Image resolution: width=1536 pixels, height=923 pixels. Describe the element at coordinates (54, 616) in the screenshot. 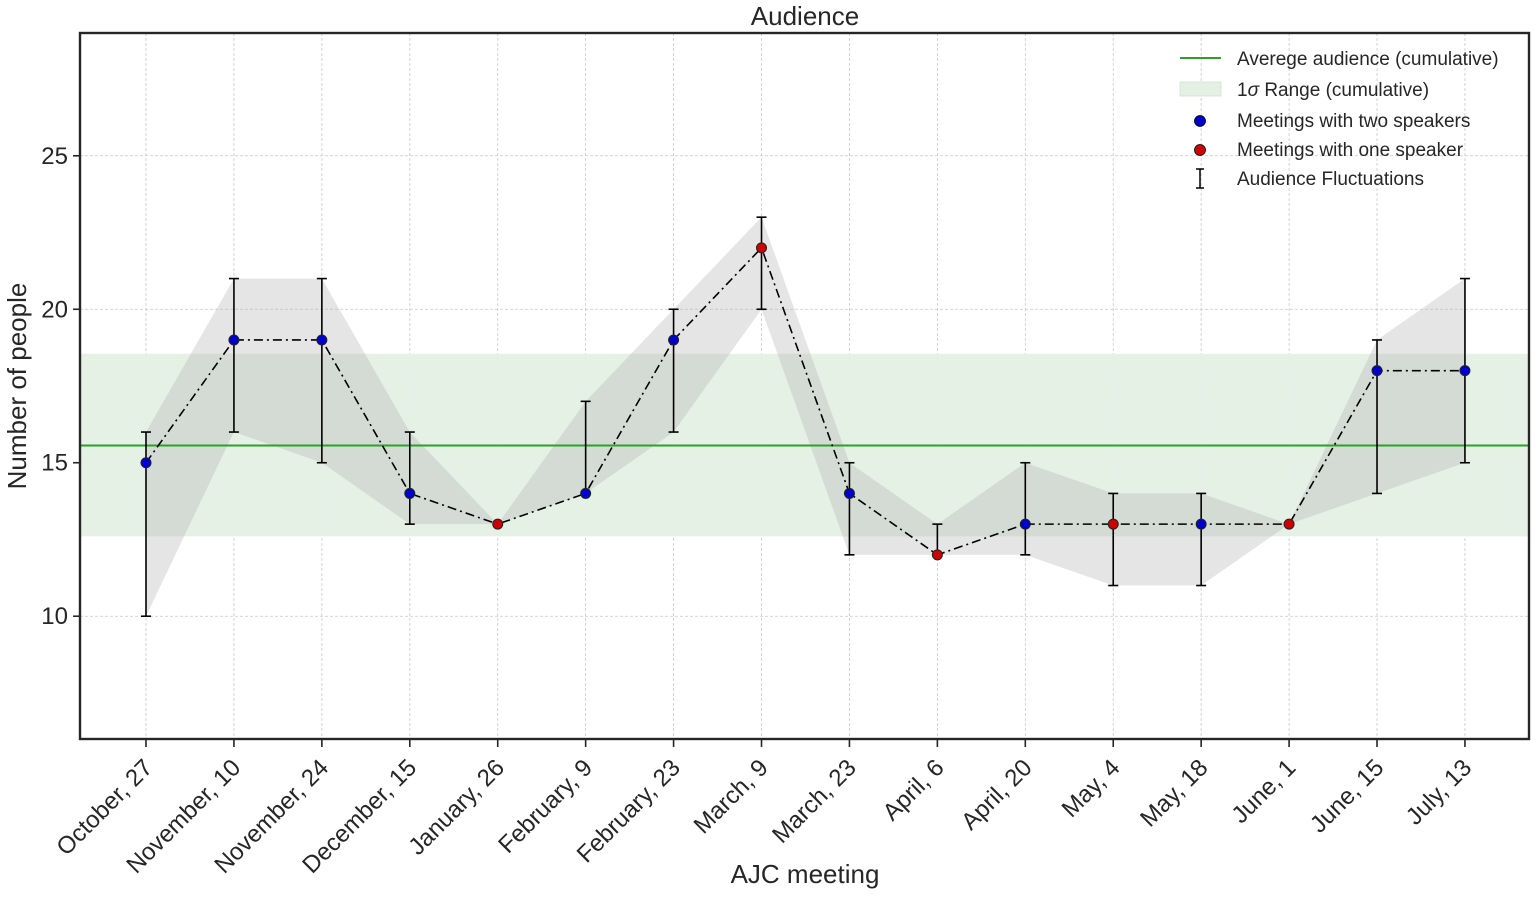

I see `y-tick-label: 10` at that location.